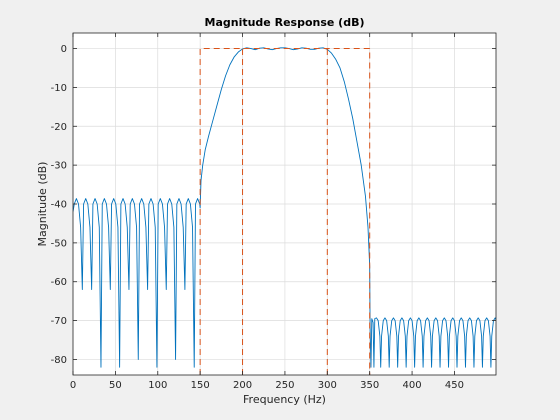 The width and height of the screenshot is (560, 420). What do you see at coordinates (59, 243) in the screenshot?
I see `y-tick-label: -50` at bounding box center [59, 243].